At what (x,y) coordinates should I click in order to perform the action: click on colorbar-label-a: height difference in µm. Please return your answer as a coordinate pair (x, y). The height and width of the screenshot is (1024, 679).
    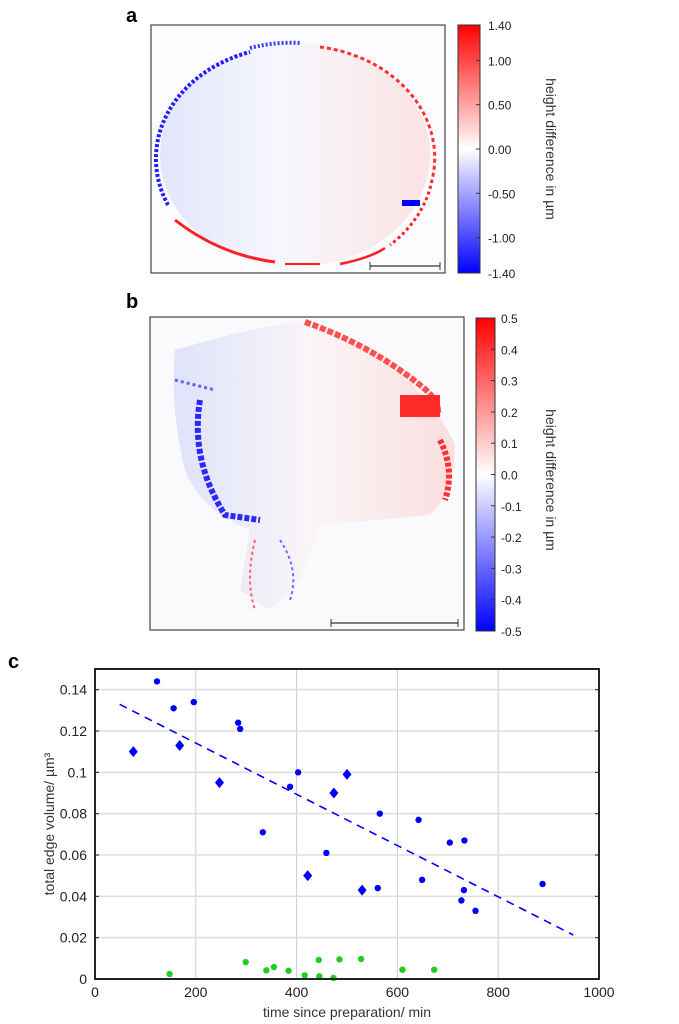
    Looking at the image, I should click on (551, 149).